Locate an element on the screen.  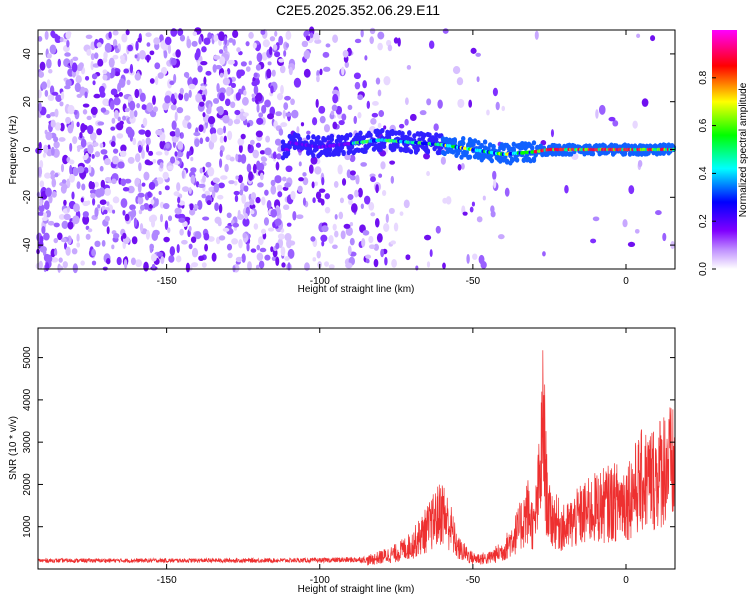
spectrogram-y-tick-label: 0 is located at coordinates (27, 149).